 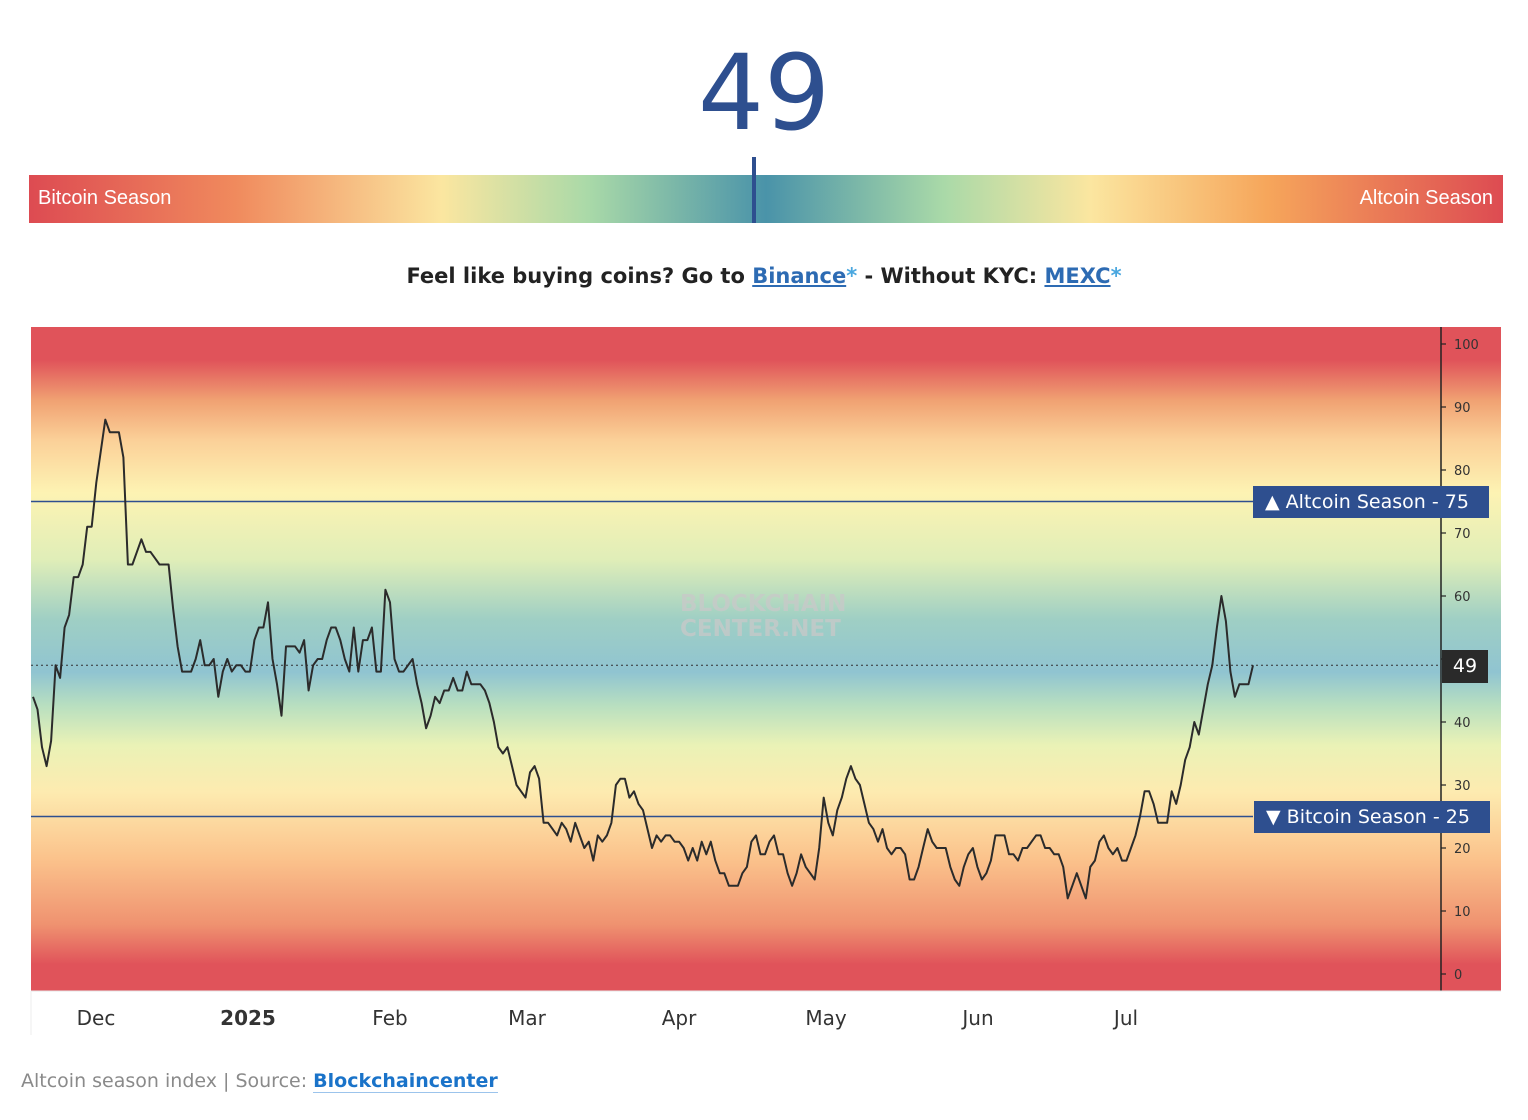 I want to click on current-value-badge: 49, so click(x=1465, y=666).